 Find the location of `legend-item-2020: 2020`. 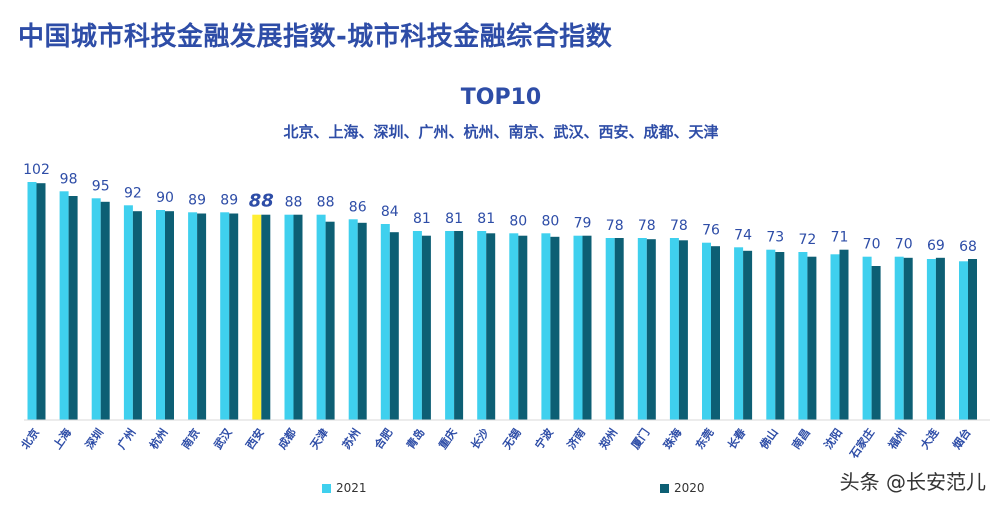

legend-item-2020: 2020 is located at coordinates (682, 488).